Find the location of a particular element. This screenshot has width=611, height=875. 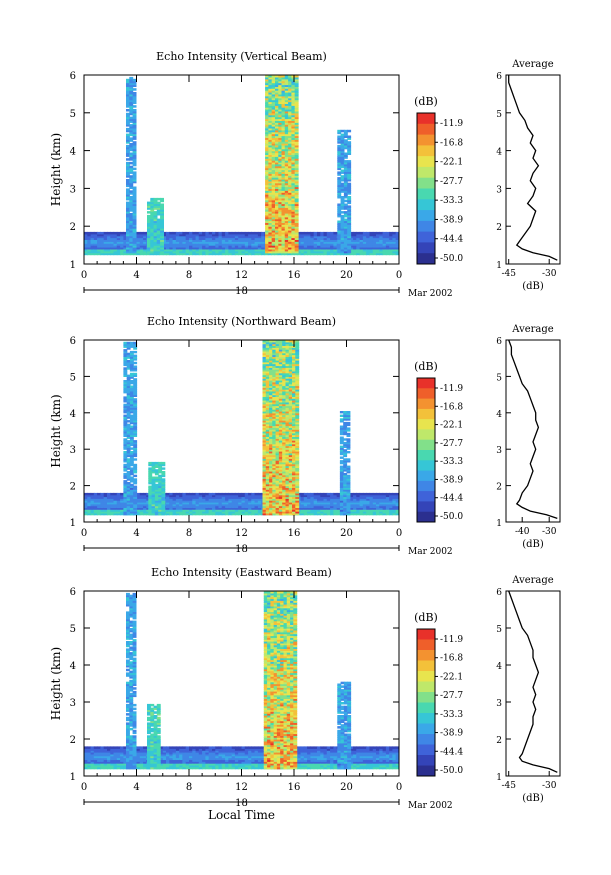

y-tick-label: 1 is located at coordinates (73, 265).